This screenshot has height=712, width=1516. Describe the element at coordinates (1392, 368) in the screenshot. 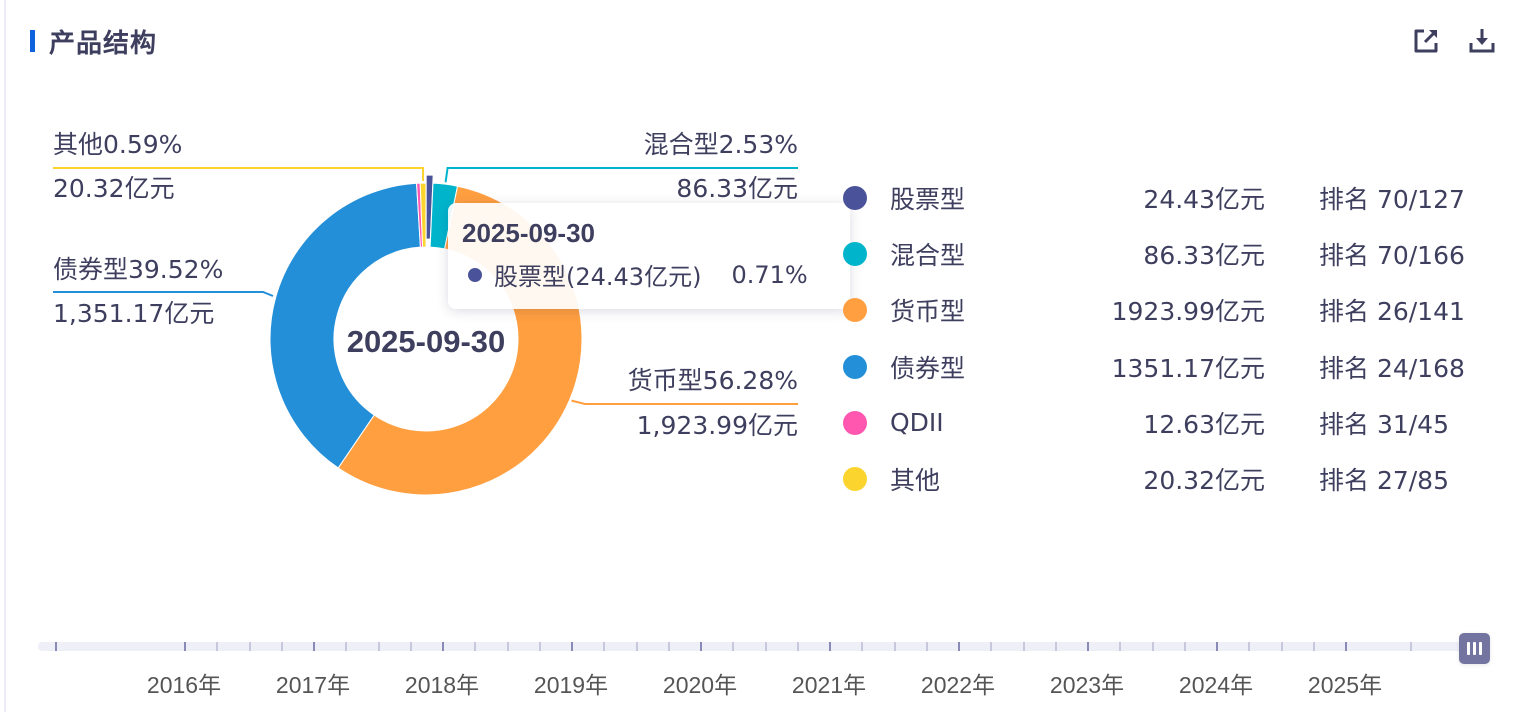

I see `legend-rank: 排名 24/168` at that location.